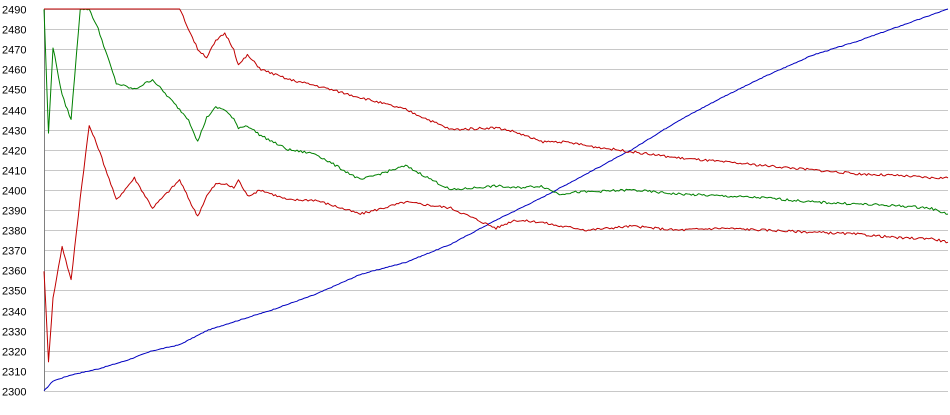  I want to click on y-tick-label: 2370, so click(14, 252).